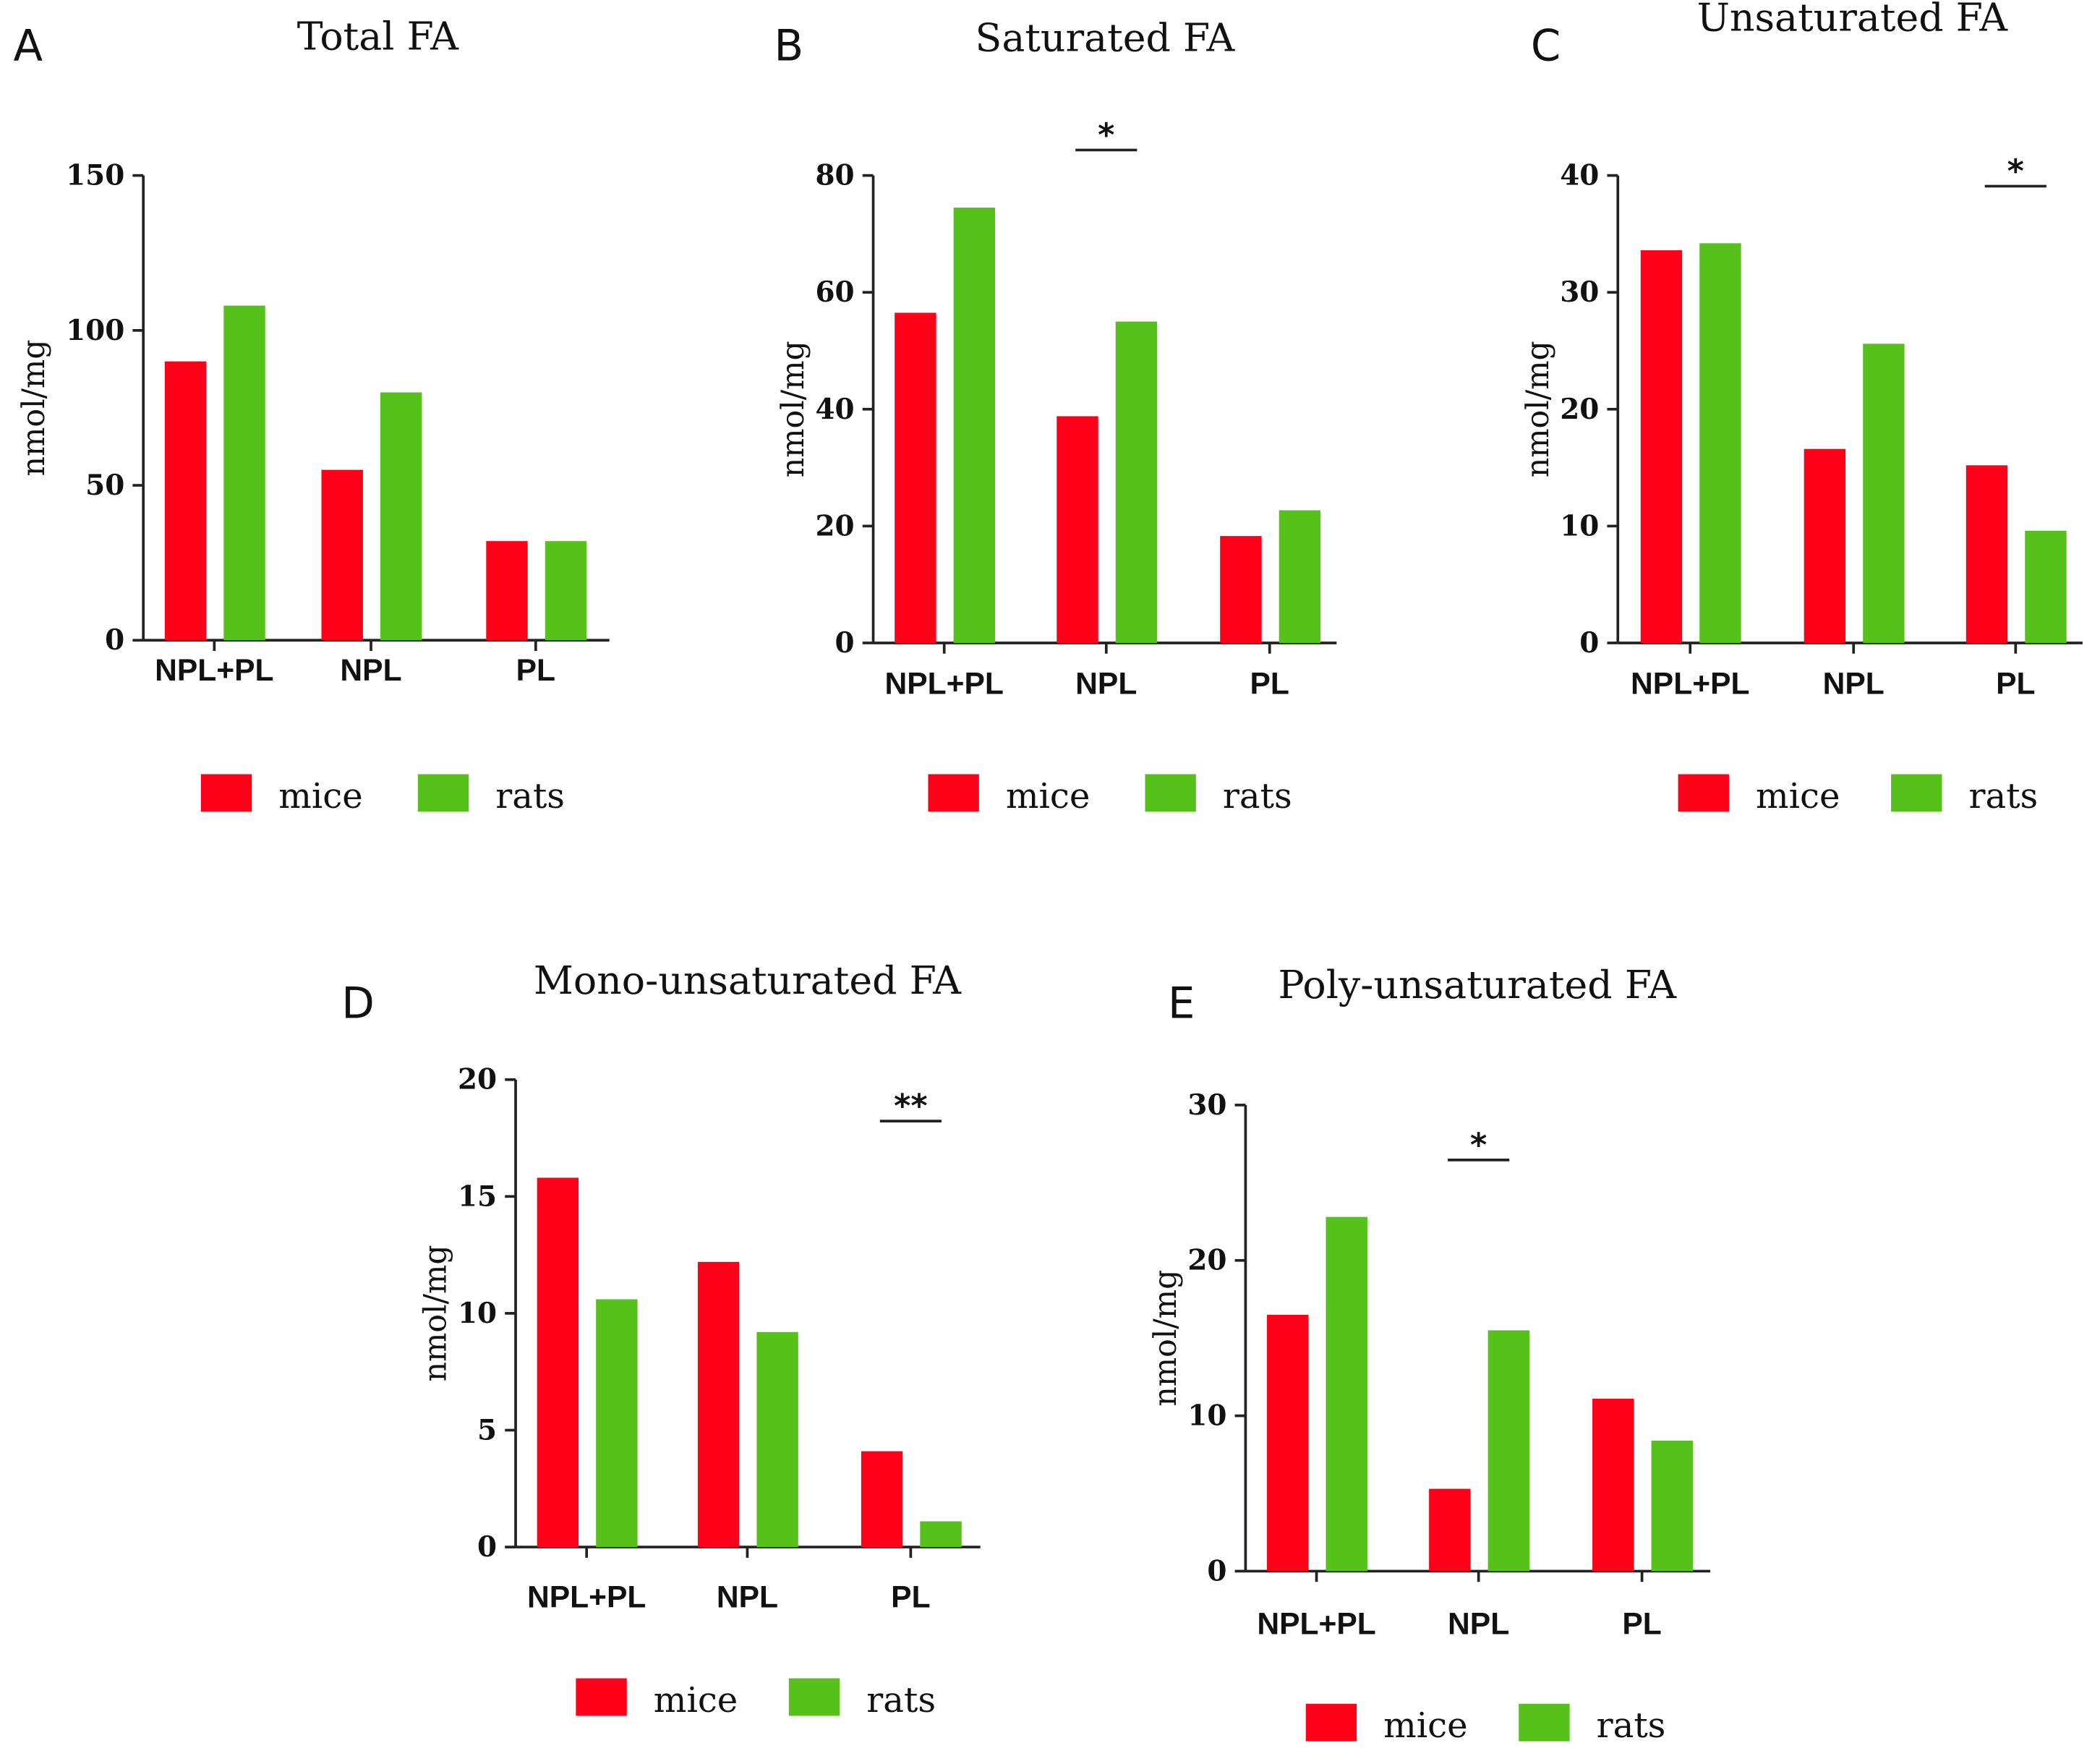 The image size is (2100, 1756). Describe the element at coordinates (788, 45) in the screenshot. I see `panel-letter: B` at that location.